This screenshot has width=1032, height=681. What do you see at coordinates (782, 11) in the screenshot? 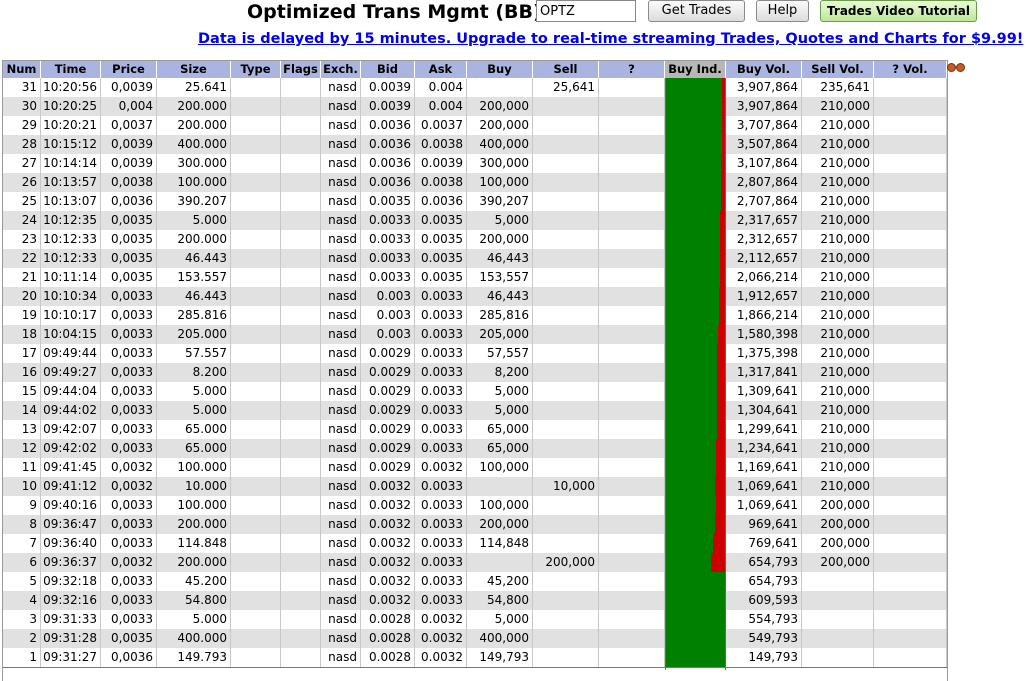
I see `help-button: Help` at bounding box center [782, 11].